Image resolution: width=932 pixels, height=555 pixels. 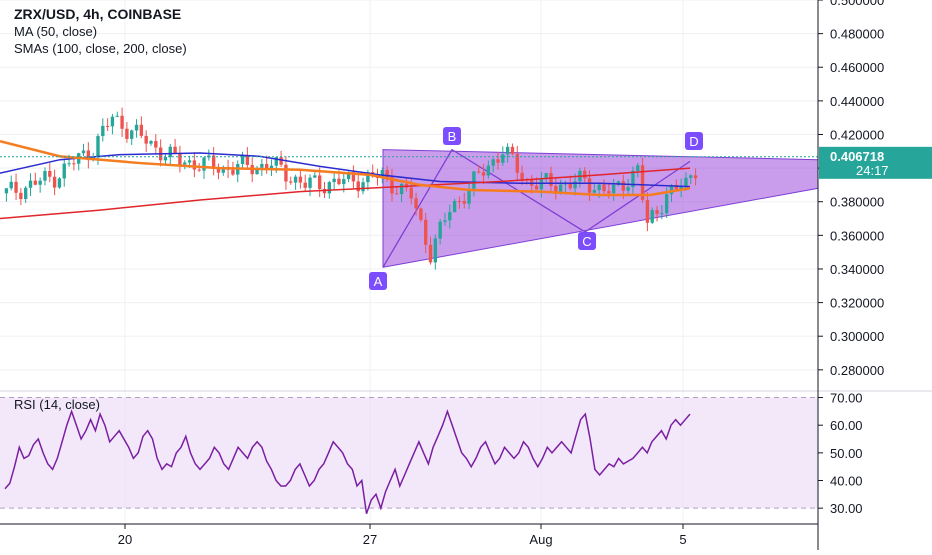 What do you see at coordinates (100, 48) in the screenshot?
I see `smas-legend: SMAs (100, close, 200, close)` at bounding box center [100, 48].